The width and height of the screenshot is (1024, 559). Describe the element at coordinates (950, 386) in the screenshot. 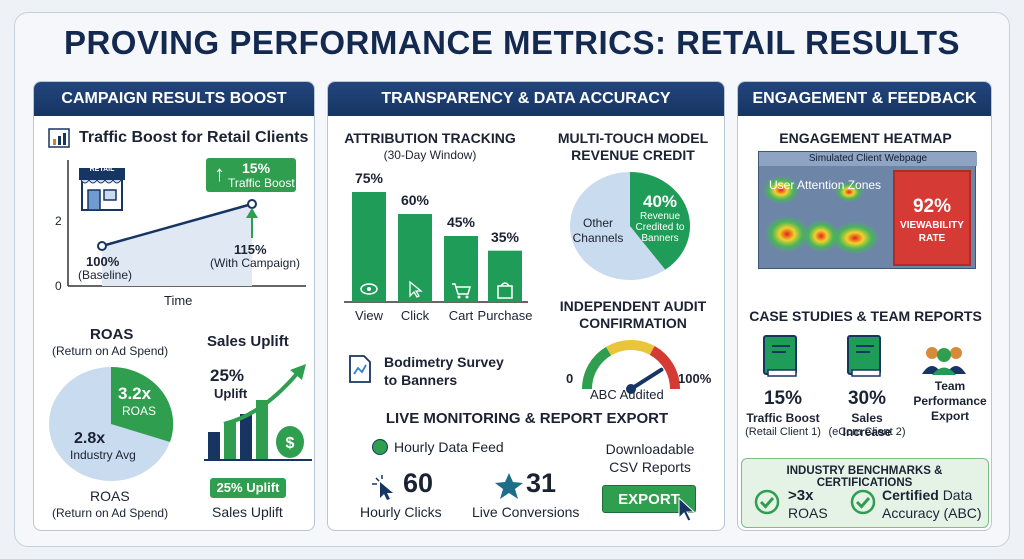

I see `team-line-1: Team` at that location.